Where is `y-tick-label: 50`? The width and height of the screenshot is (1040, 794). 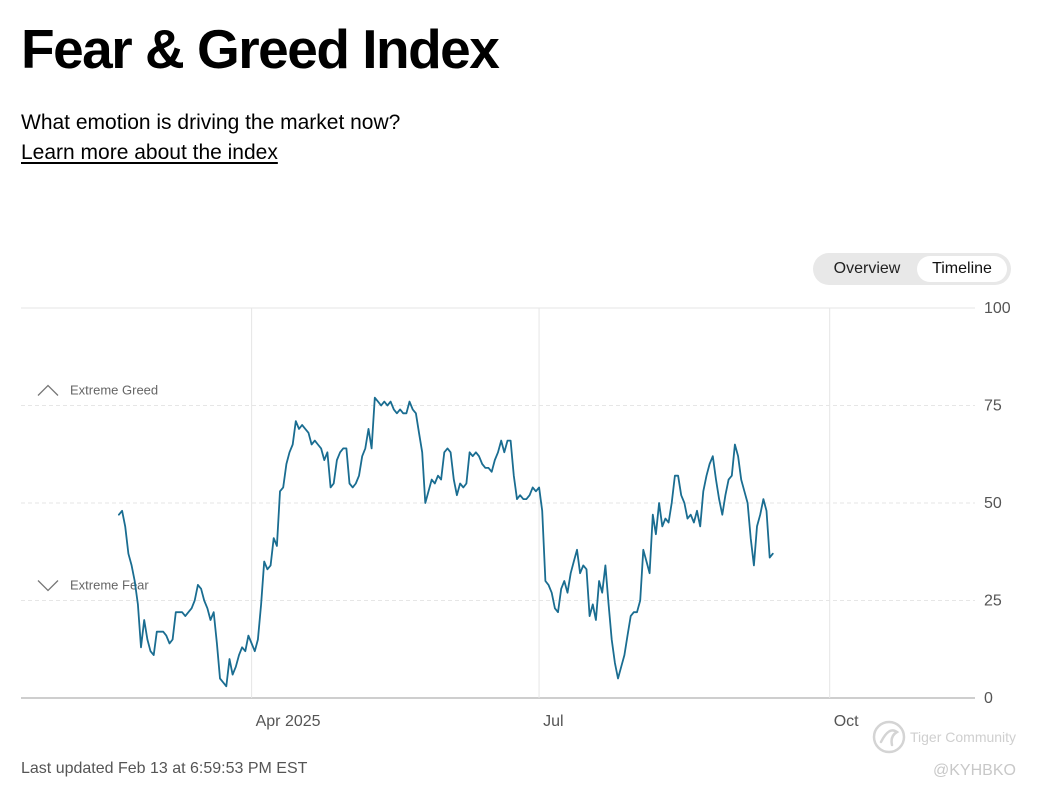
y-tick-label: 50 is located at coordinates (993, 503).